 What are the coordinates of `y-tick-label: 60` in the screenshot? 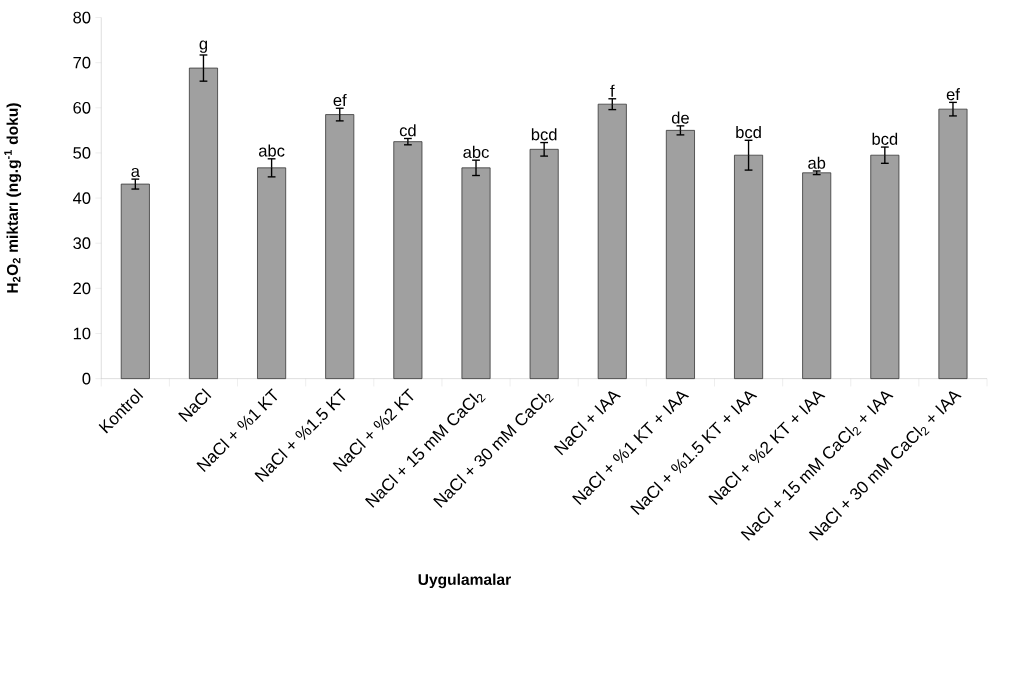 It's located at (82, 107).